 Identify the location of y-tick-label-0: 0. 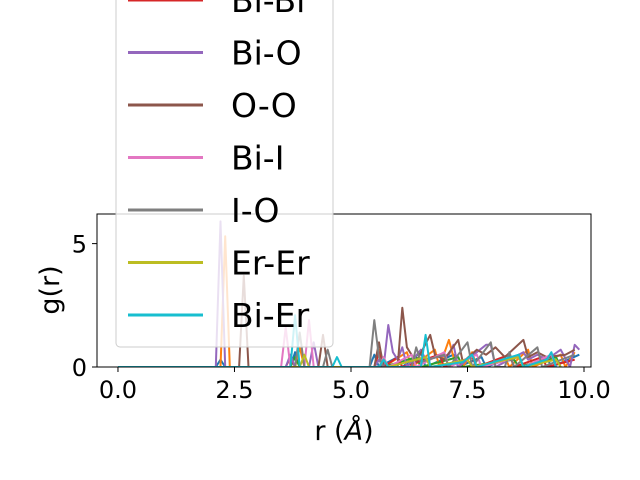
(79, 368).